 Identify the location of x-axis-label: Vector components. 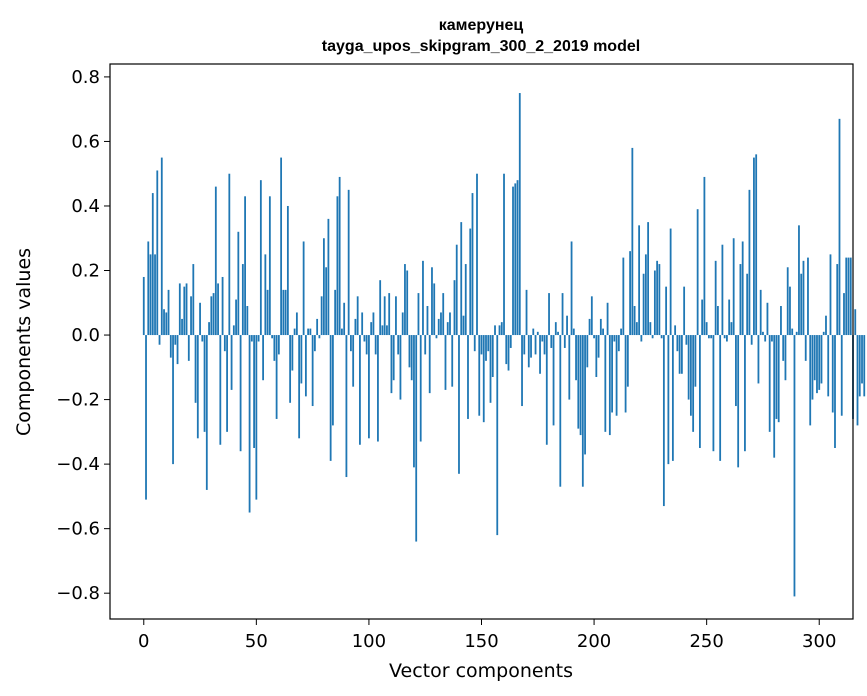
(481, 671).